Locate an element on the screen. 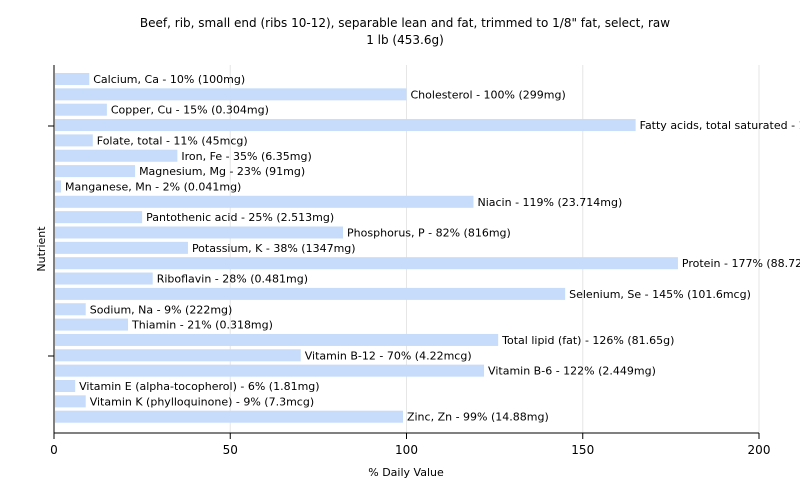 Image resolution: width=800 pixels, height=500 pixels. bar-data-label: Zinc, Zn - 99% (14.88mg) is located at coordinates (478, 417).